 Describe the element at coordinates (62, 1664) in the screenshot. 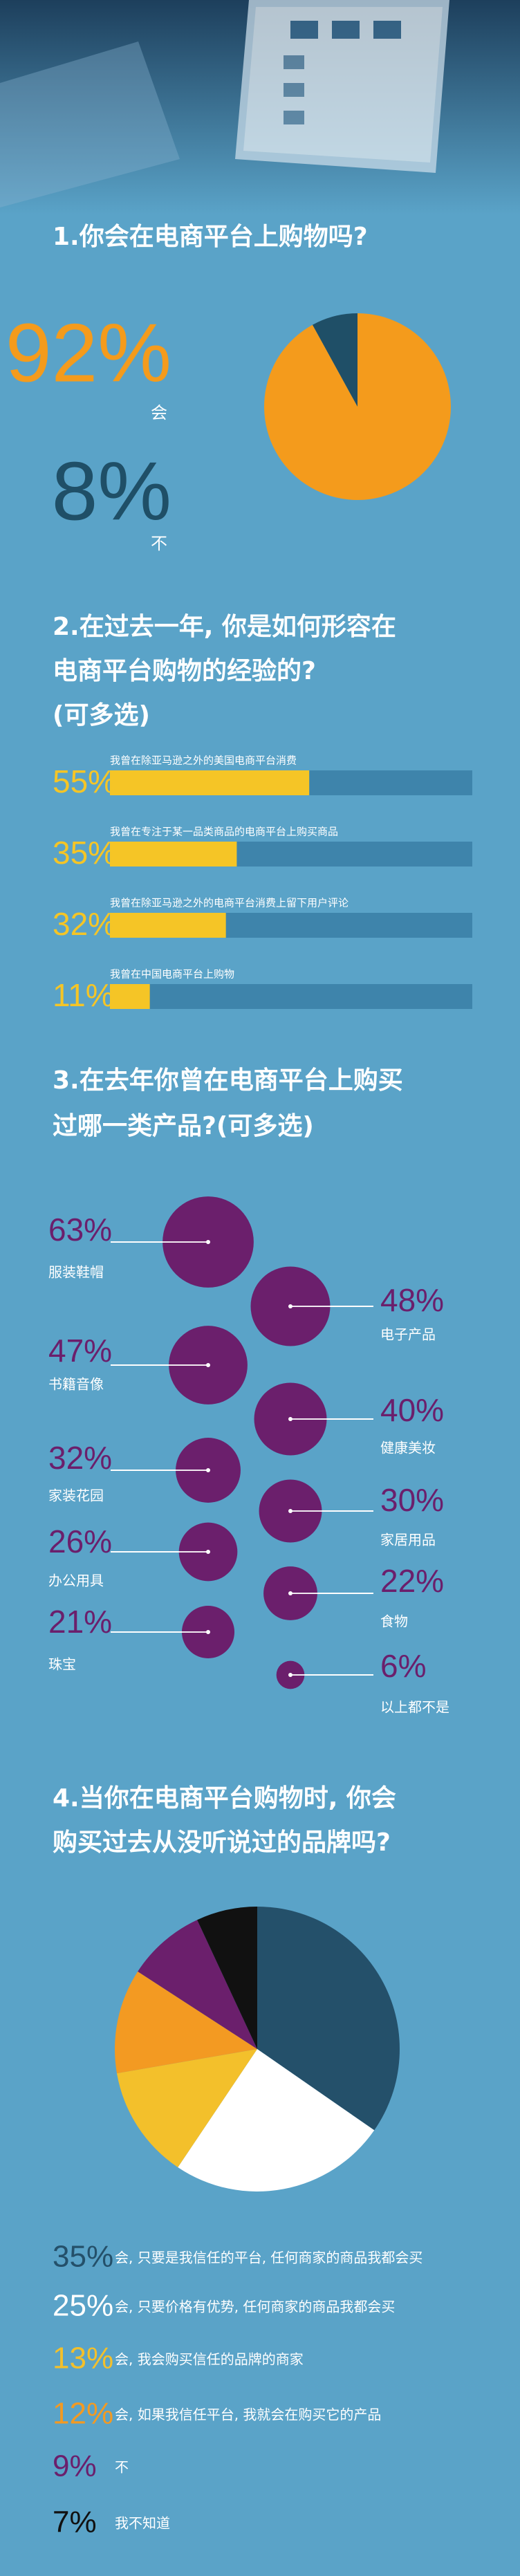

I see `category-label: 珠宝` at that location.